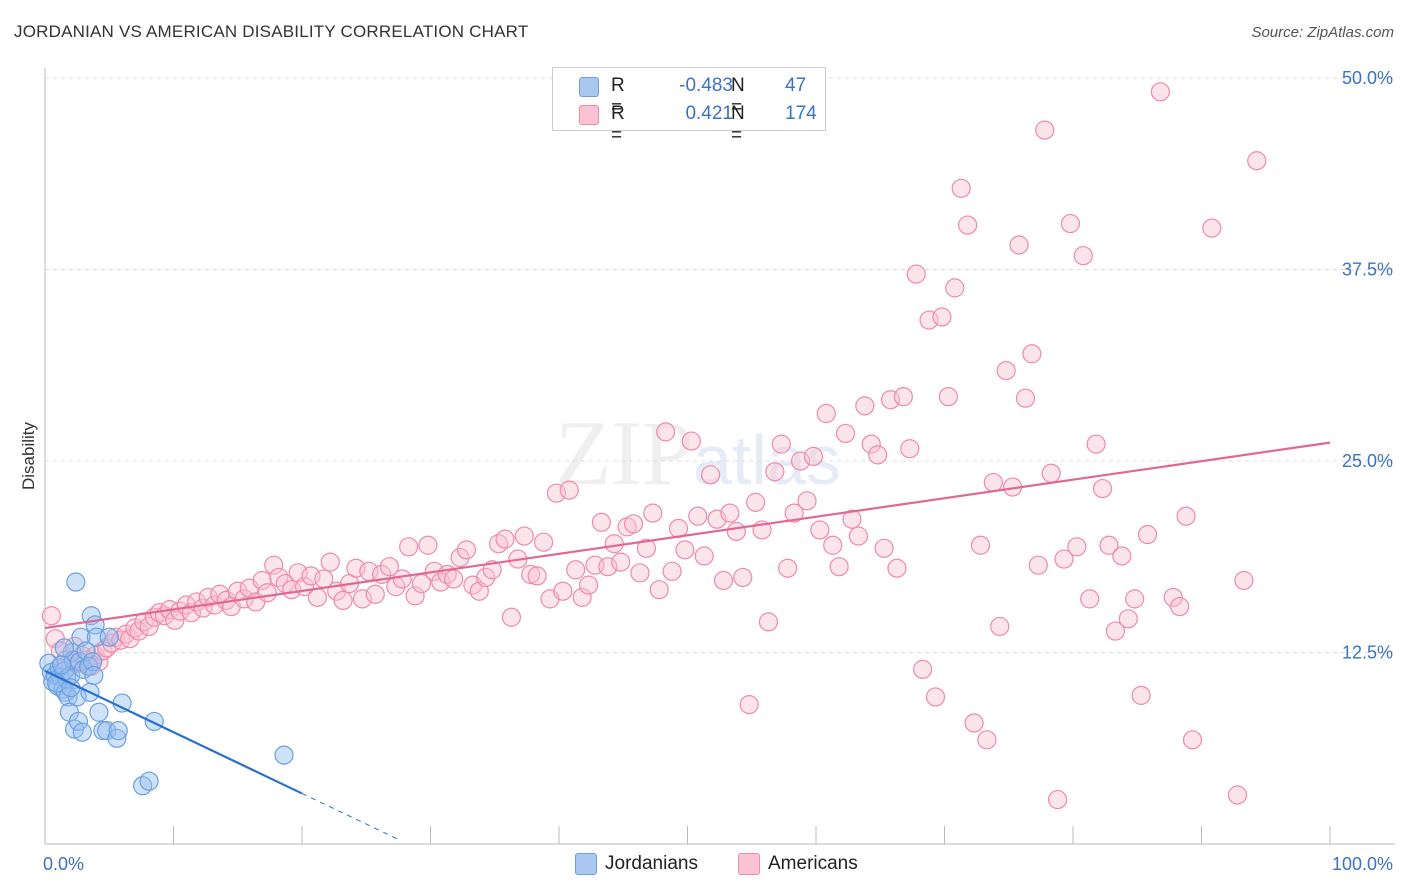 Image resolution: width=1406 pixels, height=892 pixels. What do you see at coordinates (63, 864) in the screenshot?
I see `x-tick-label: 0.0%` at bounding box center [63, 864].